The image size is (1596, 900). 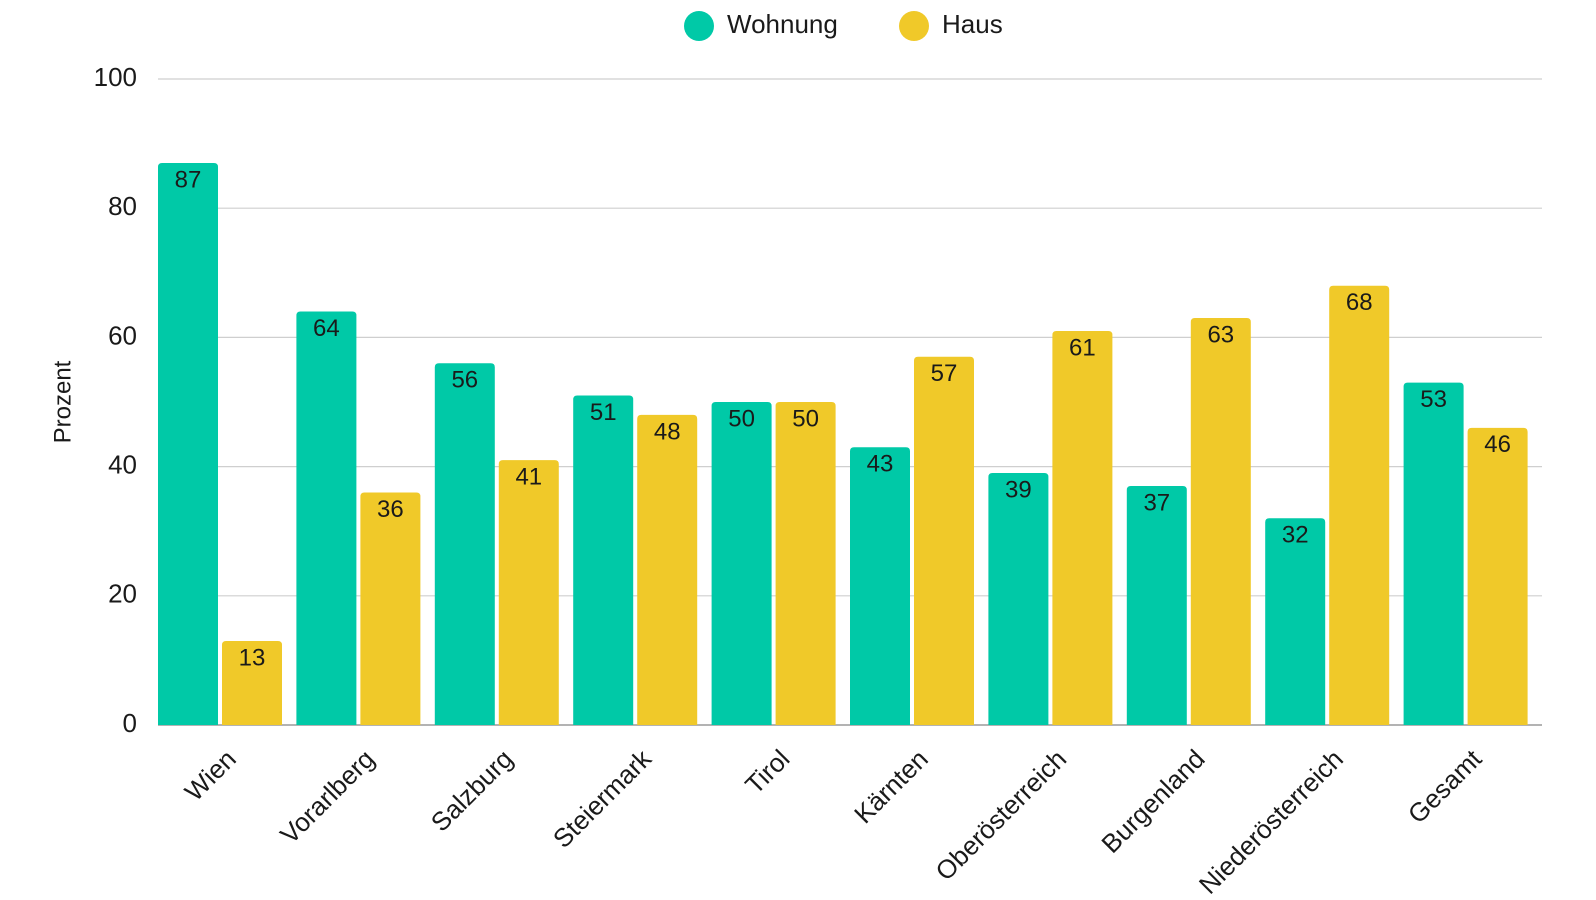 I want to click on bar-haus-kärnten, so click(x=944, y=540).